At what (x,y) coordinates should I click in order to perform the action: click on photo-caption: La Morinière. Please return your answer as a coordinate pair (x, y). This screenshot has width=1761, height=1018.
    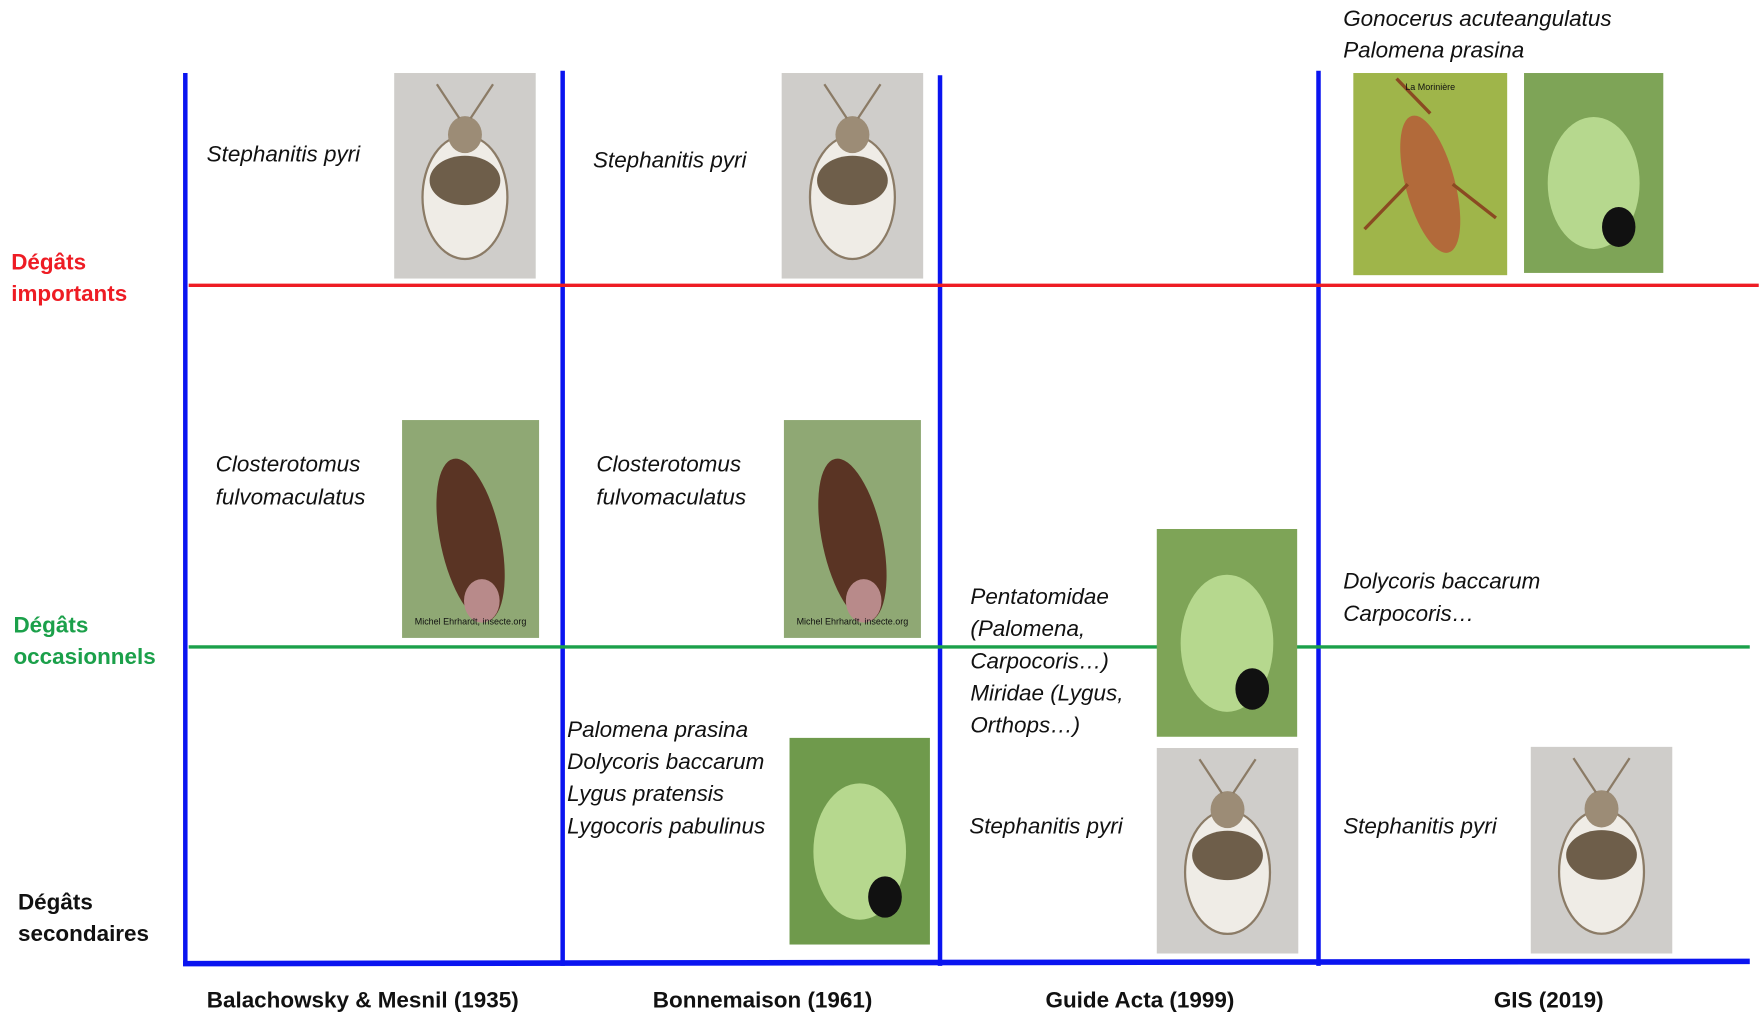
    Looking at the image, I should click on (1430, 87).